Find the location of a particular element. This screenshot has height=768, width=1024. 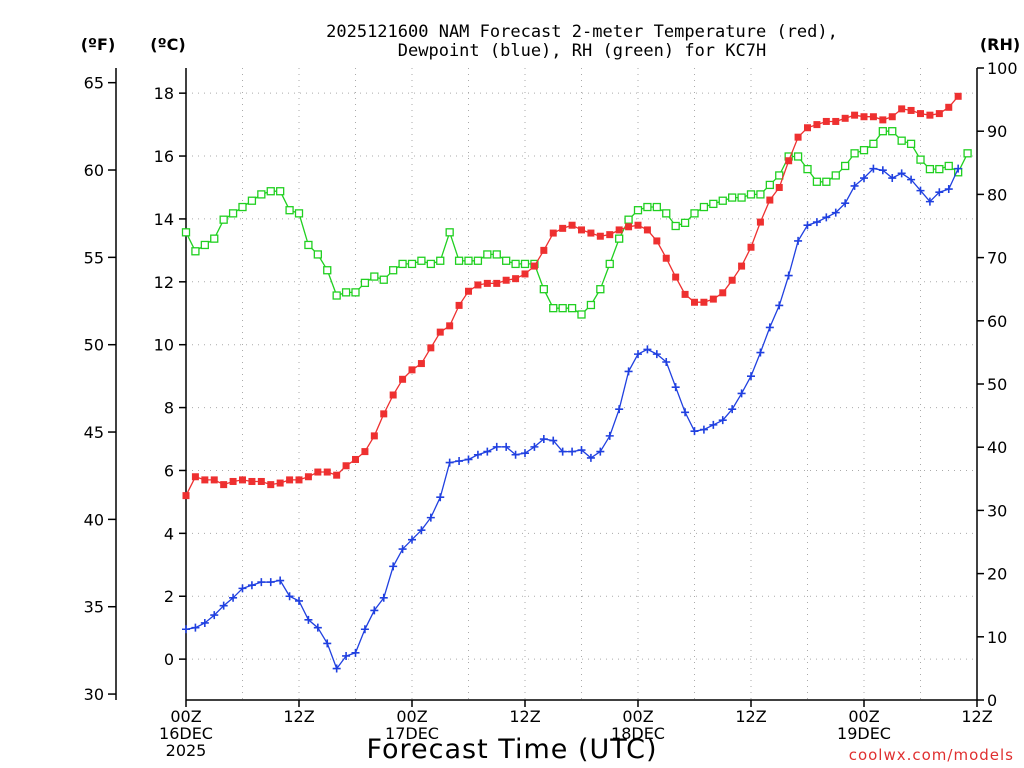

fahrenheit-tick-label: 55 is located at coordinates (94, 257).